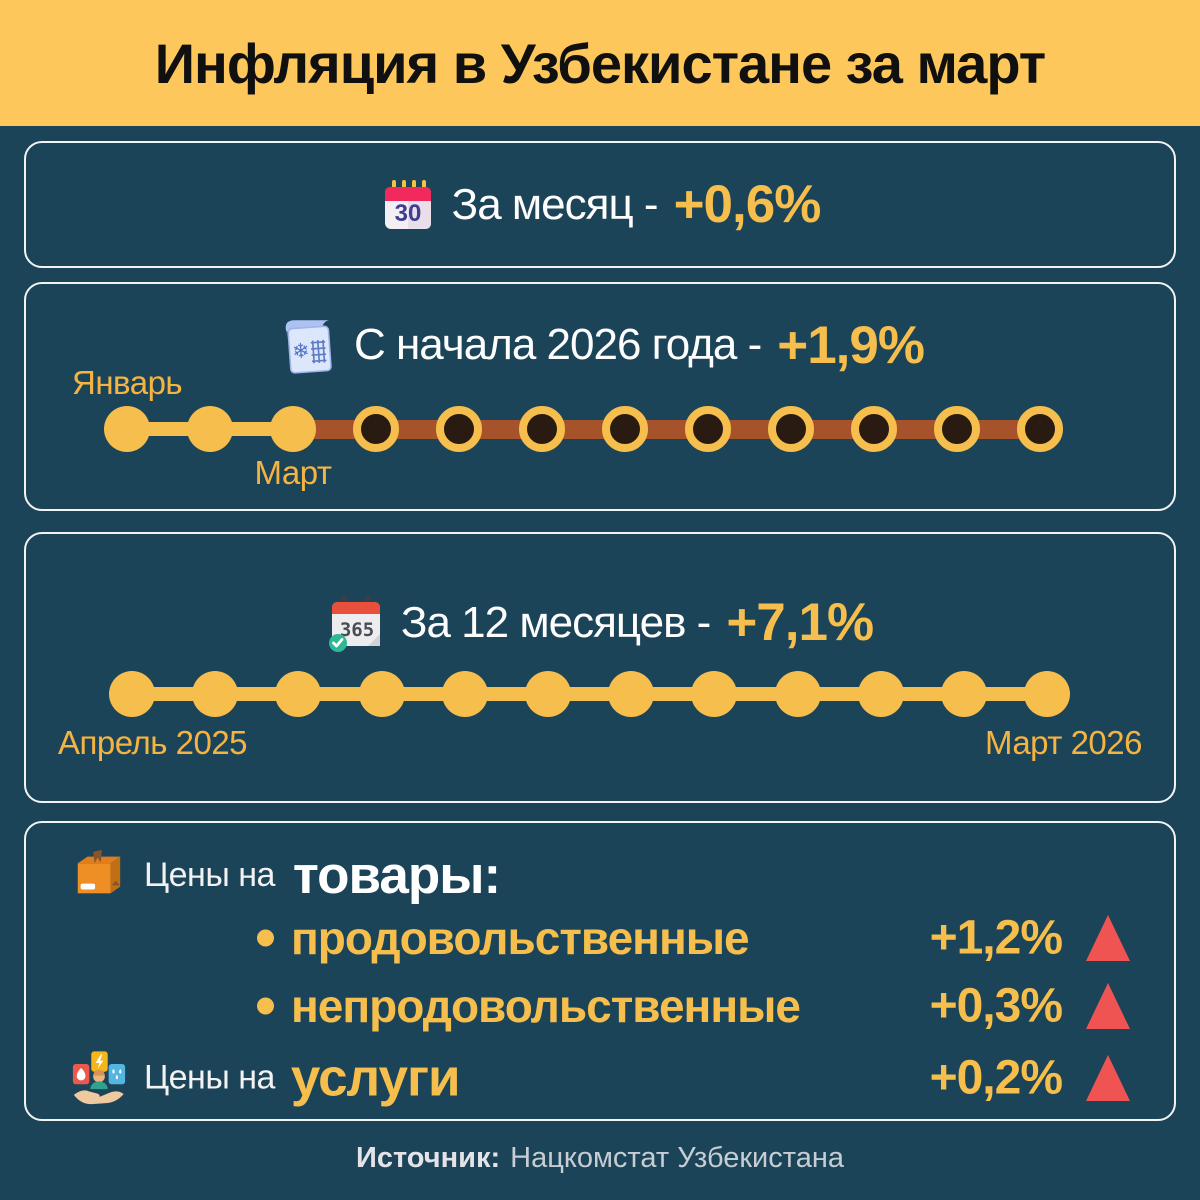  I want to click on year-label: За 12 месяцев -, so click(555, 622).